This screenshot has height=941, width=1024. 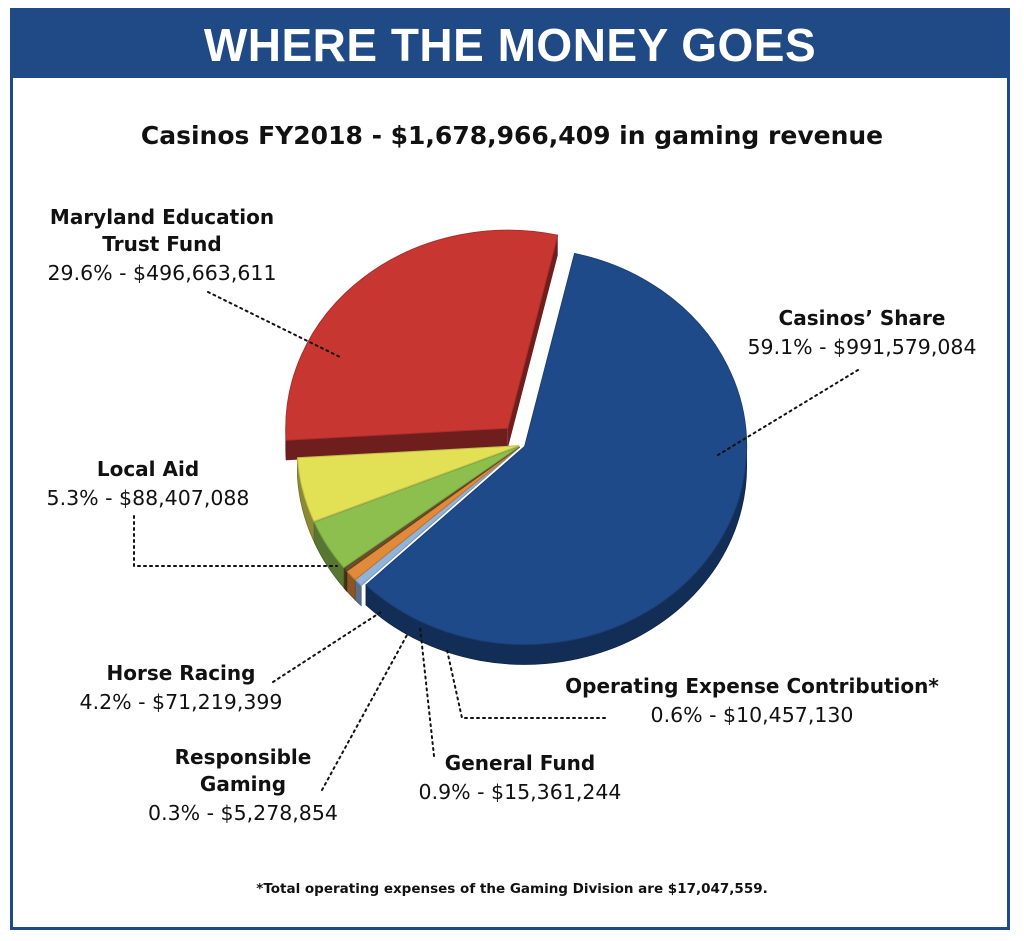 I want to click on banner-title: WHERE THE MONEY GOES, so click(x=510, y=45).